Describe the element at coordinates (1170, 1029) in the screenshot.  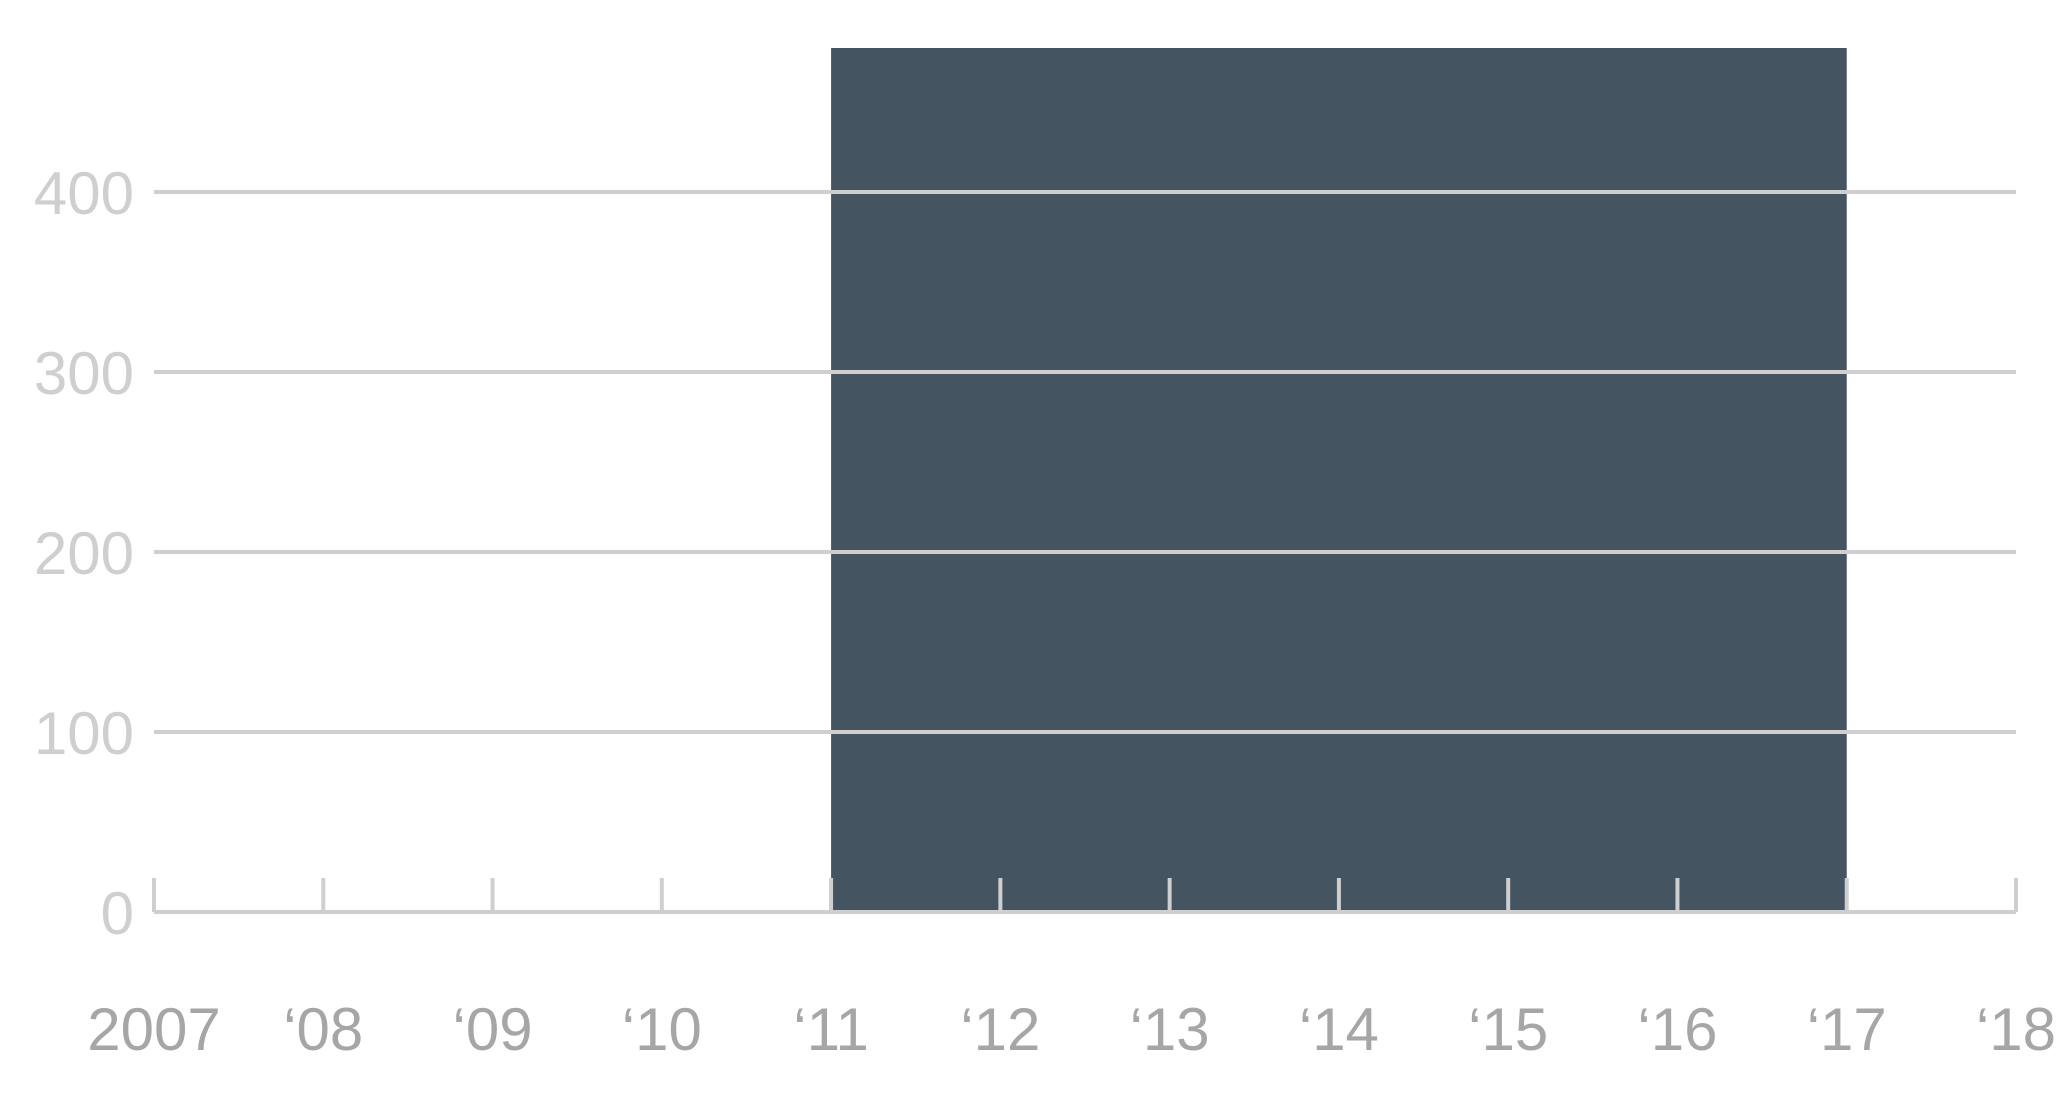
I see `x-tick-label: ‘13` at that location.